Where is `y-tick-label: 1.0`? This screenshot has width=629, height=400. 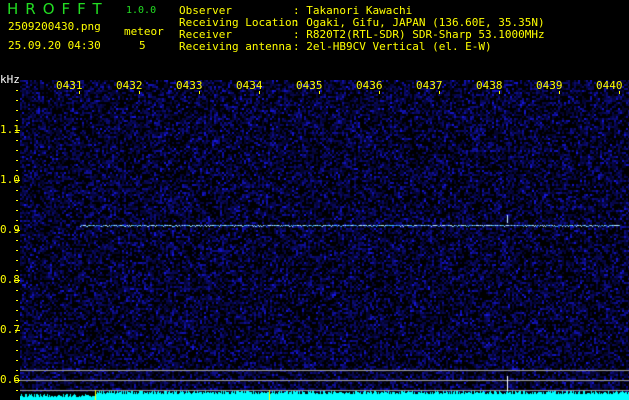 y-tick-label: 1.0 is located at coordinates (10, 179).